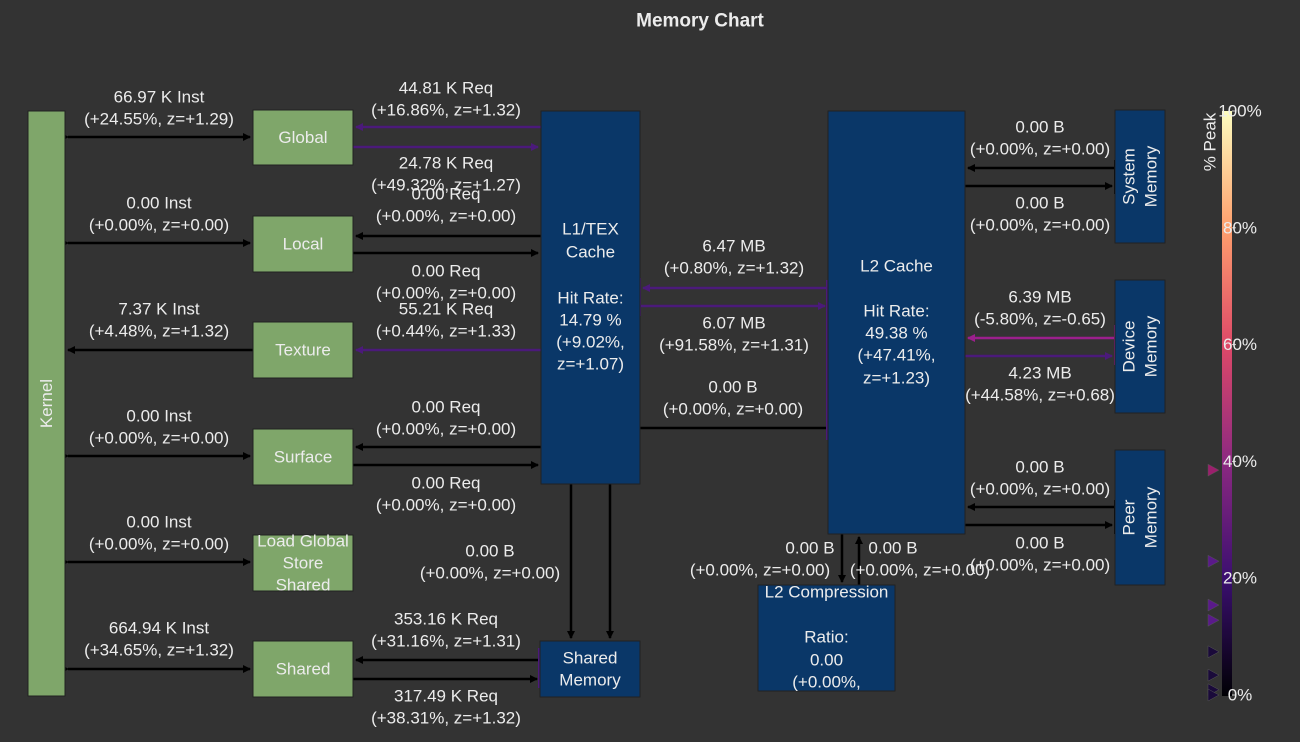 Image resolution: width=1300 pixels, height=742 pixels. I want to click on node-label: Load Global, so click(303, 541).